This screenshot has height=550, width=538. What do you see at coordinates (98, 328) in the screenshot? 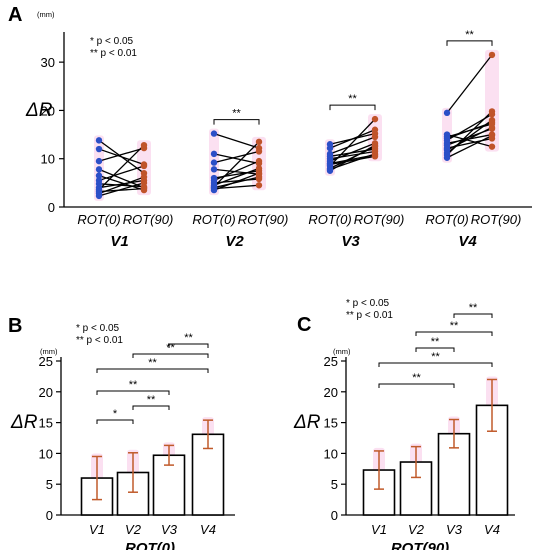
I see `panel-b-sig-legend-0: * p < 0.05` at bounding box center [98, 328].